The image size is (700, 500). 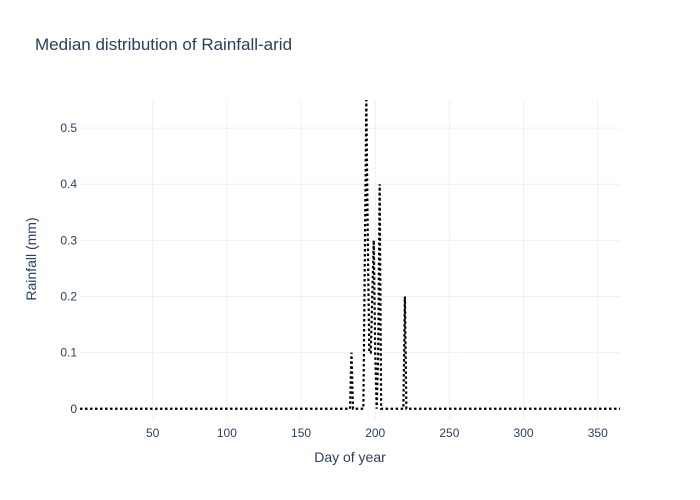 What do you see at coordinates (68, 268) in the screenshot?
I see `y-axis-ticks: 0 0.1 0.2 0.3 0.4 0.5` at bounding box center [68, 268].